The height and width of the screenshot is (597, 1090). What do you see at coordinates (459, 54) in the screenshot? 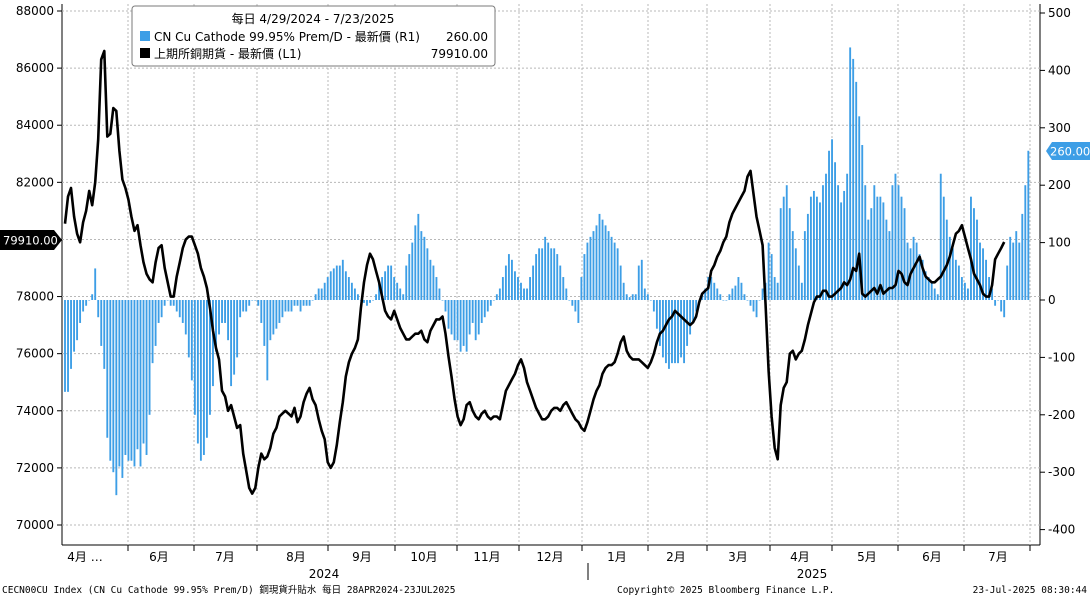
I see `legend-value-futures: 79910.00` at bounding box center [459, 54].